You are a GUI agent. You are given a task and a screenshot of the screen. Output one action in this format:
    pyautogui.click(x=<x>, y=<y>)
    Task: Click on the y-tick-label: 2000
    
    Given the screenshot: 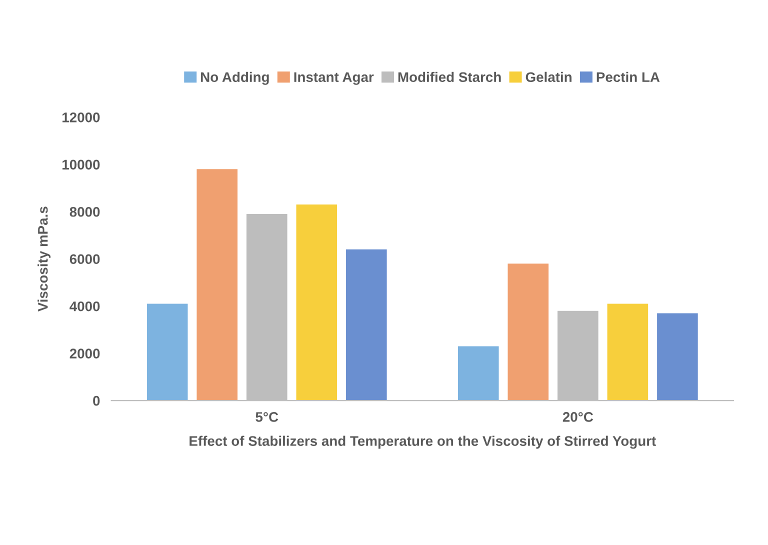 What is the action you would take?
    pyautogui.click(x=85, y=353)
    